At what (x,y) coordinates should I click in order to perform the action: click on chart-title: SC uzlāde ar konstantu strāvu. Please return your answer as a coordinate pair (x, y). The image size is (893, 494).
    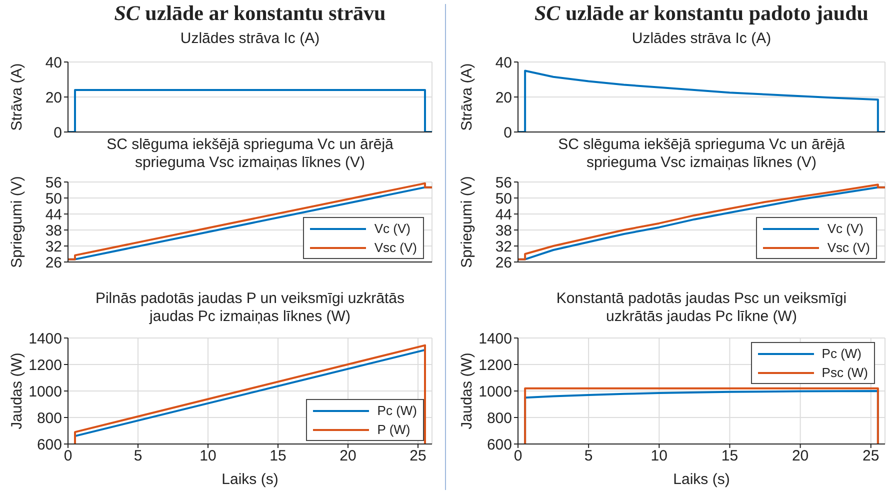
    Looking at the image, I should click on (250, 13).